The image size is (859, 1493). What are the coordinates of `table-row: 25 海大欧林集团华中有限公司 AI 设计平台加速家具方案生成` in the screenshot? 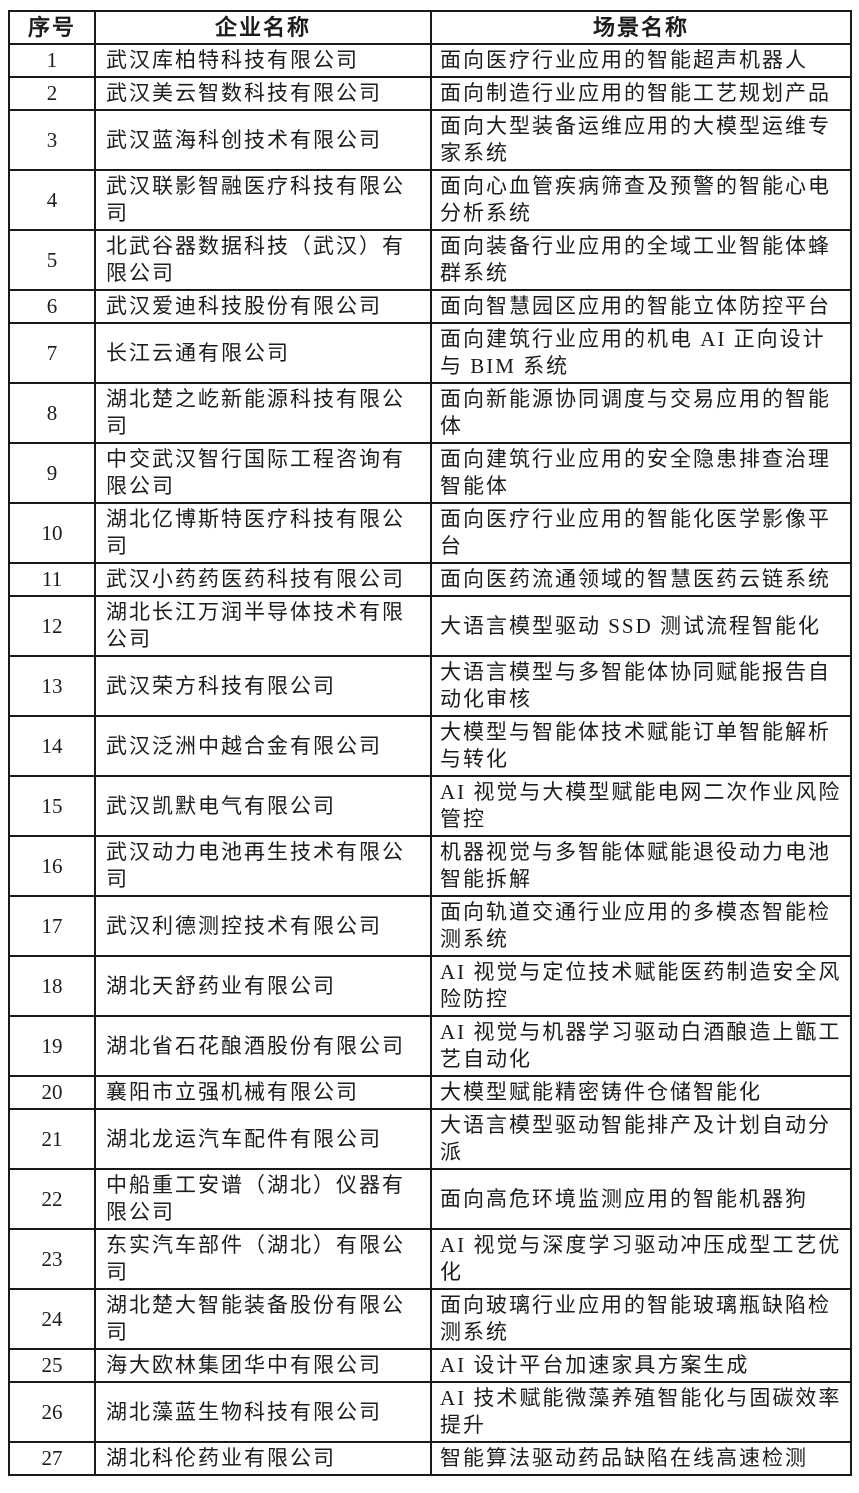 It's located at (430, 1365).